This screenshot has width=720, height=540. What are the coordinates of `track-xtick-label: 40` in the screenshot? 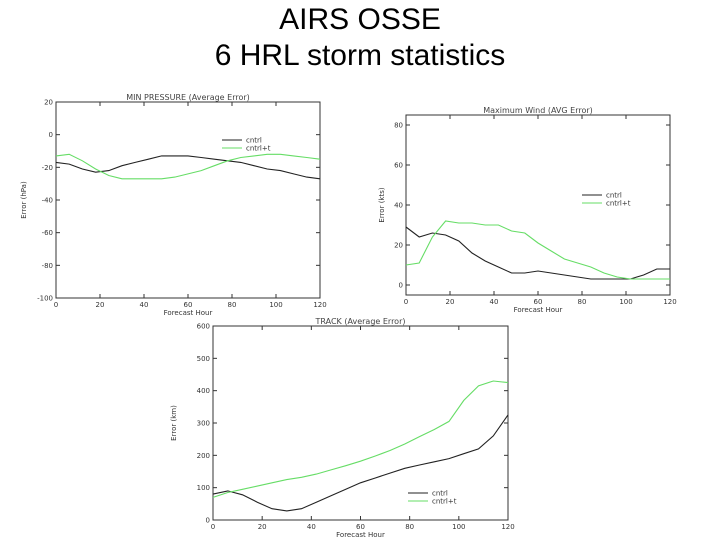 It's located at (311, 527).